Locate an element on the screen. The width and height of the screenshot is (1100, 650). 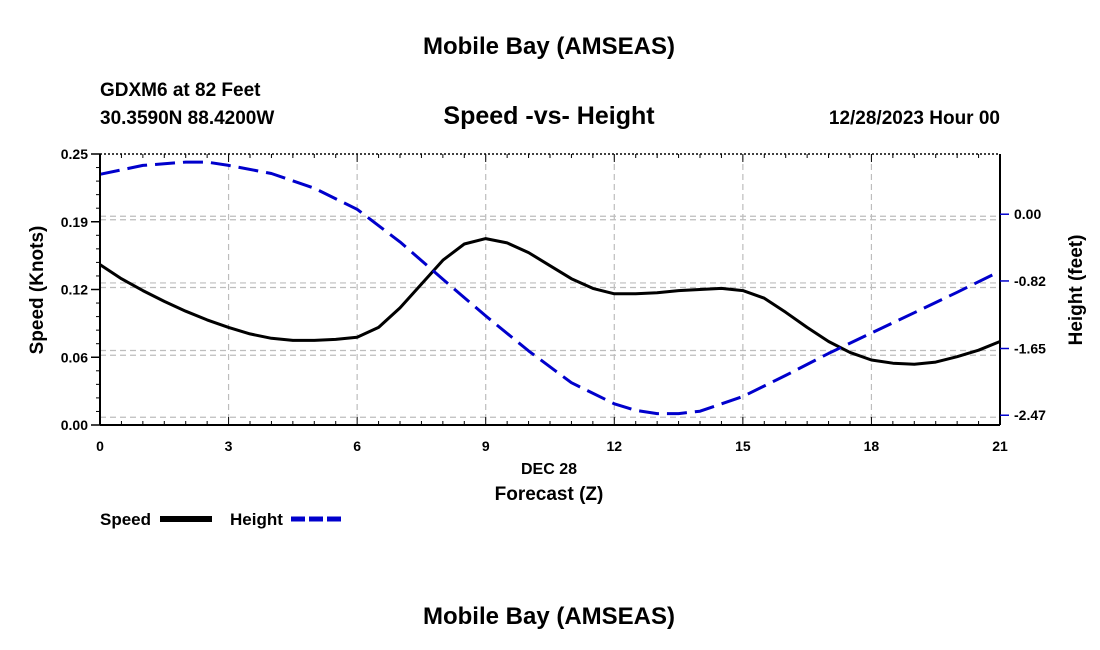
y2-axis-label: Height (feet) is located at coordinates (1076, 290).